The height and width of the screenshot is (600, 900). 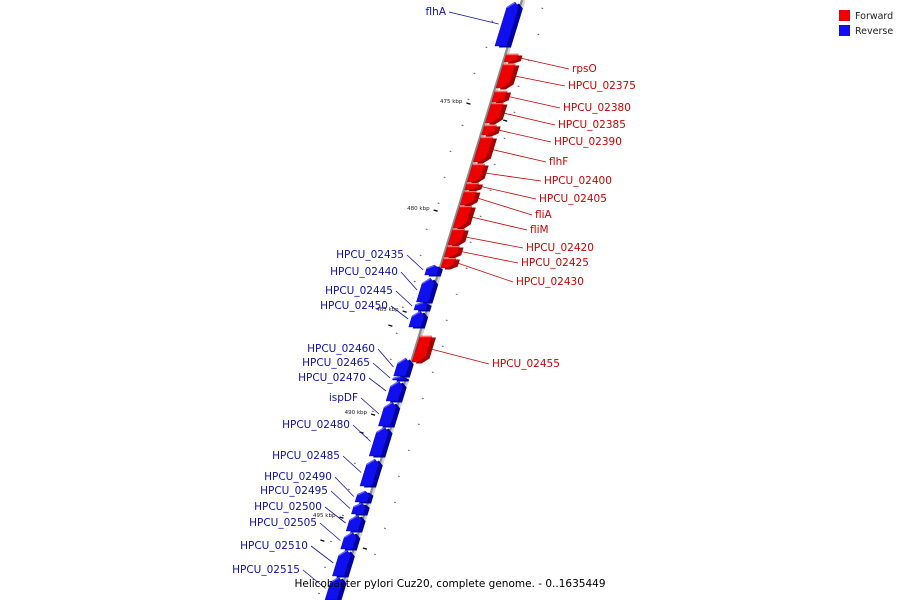 What do you see at coordinates (389, 414) in the screenshot?
I see `gene-ispdf` at bounding box center [389, 414].